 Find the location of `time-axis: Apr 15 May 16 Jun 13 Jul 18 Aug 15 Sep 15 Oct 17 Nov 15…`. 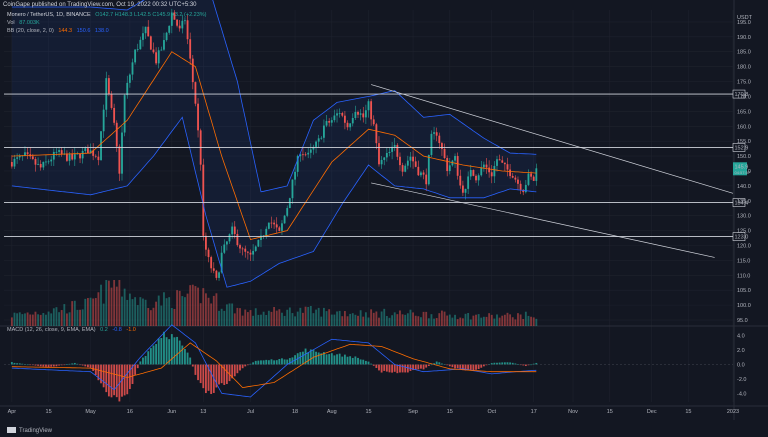

time-axis: Apr 15 May 16 Jun 13 Jul 18 Aug 15 Sep 15 Oct 17 Nov 15… is located at coordinates (374, 412).